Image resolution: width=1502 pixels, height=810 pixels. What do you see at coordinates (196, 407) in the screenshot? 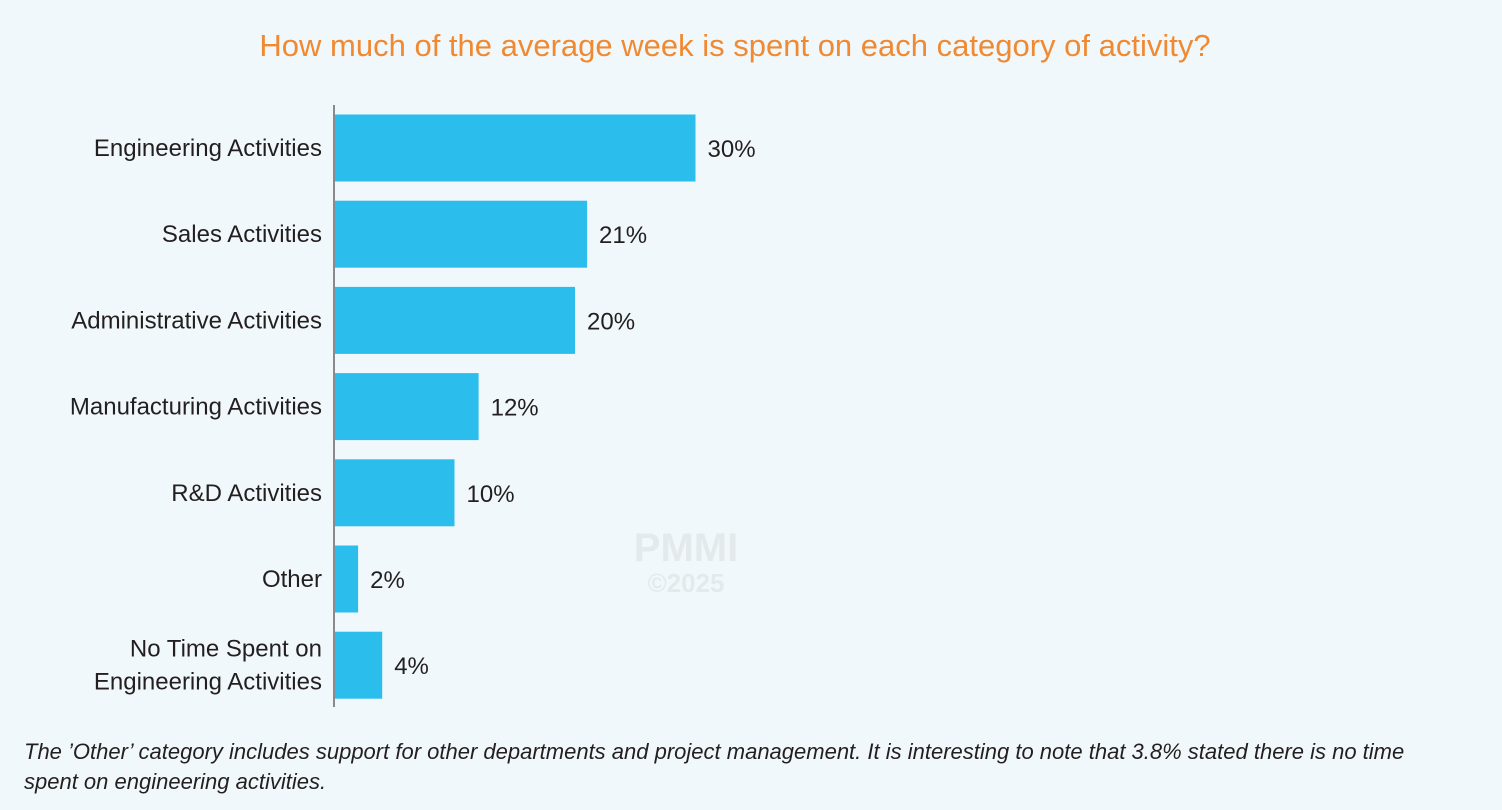
I see `category-label: Manufacturing Activities` at bounding box center [196, 407].